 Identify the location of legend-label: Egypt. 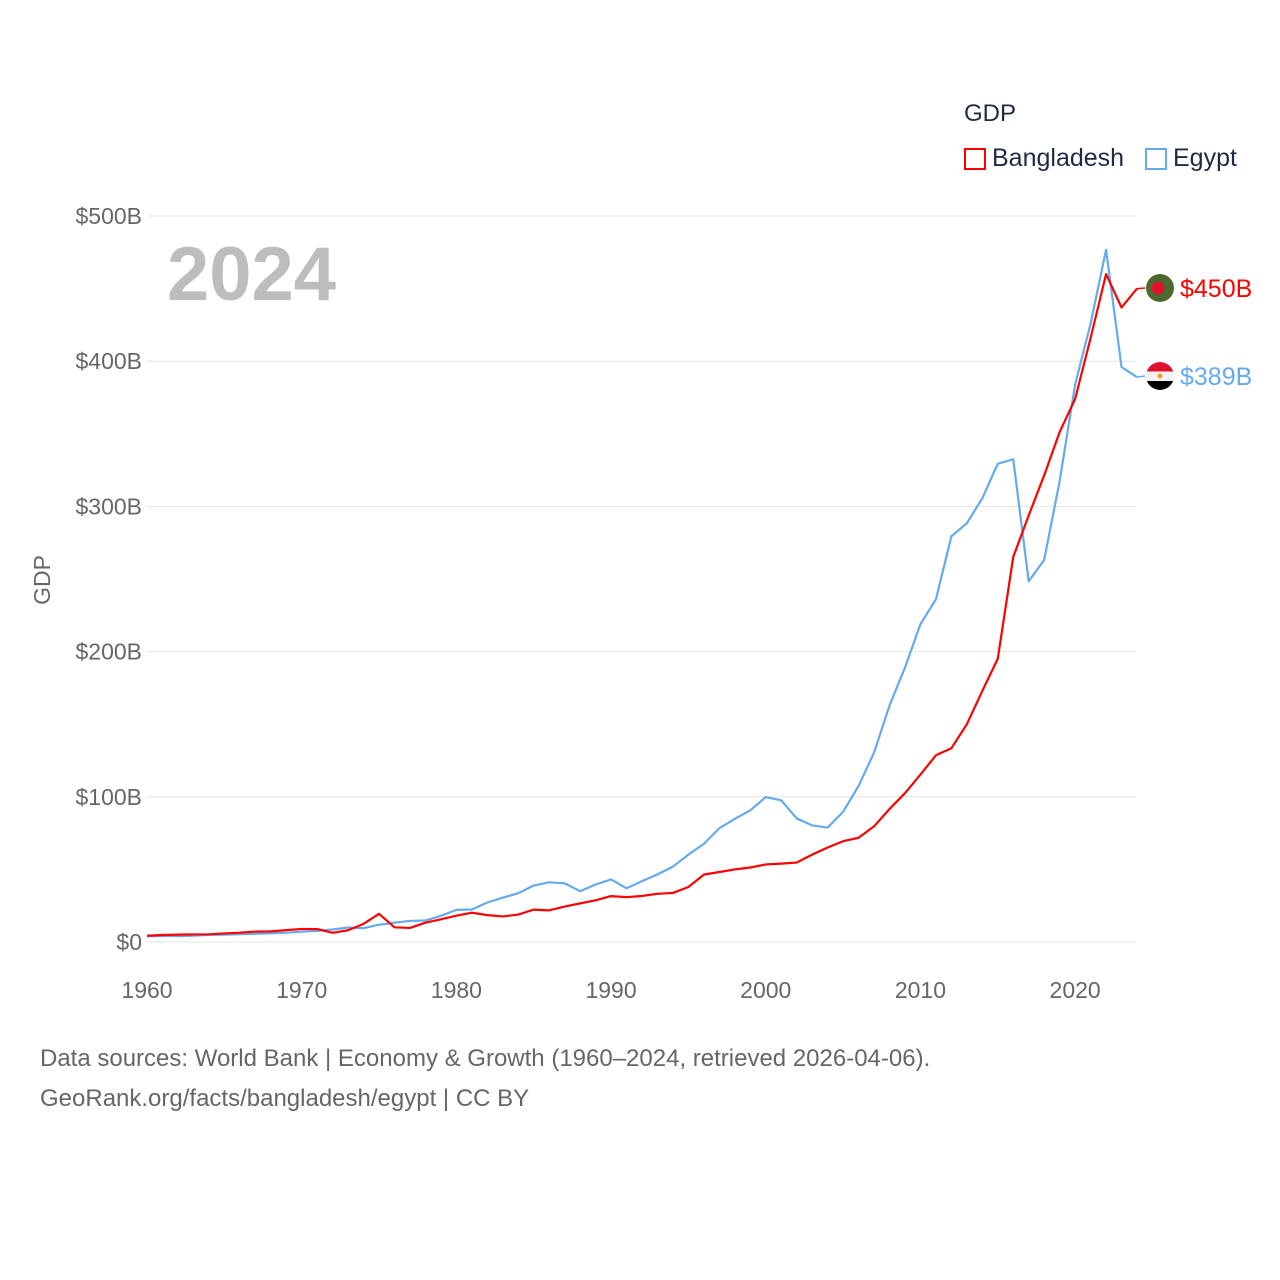
(1205, 158).